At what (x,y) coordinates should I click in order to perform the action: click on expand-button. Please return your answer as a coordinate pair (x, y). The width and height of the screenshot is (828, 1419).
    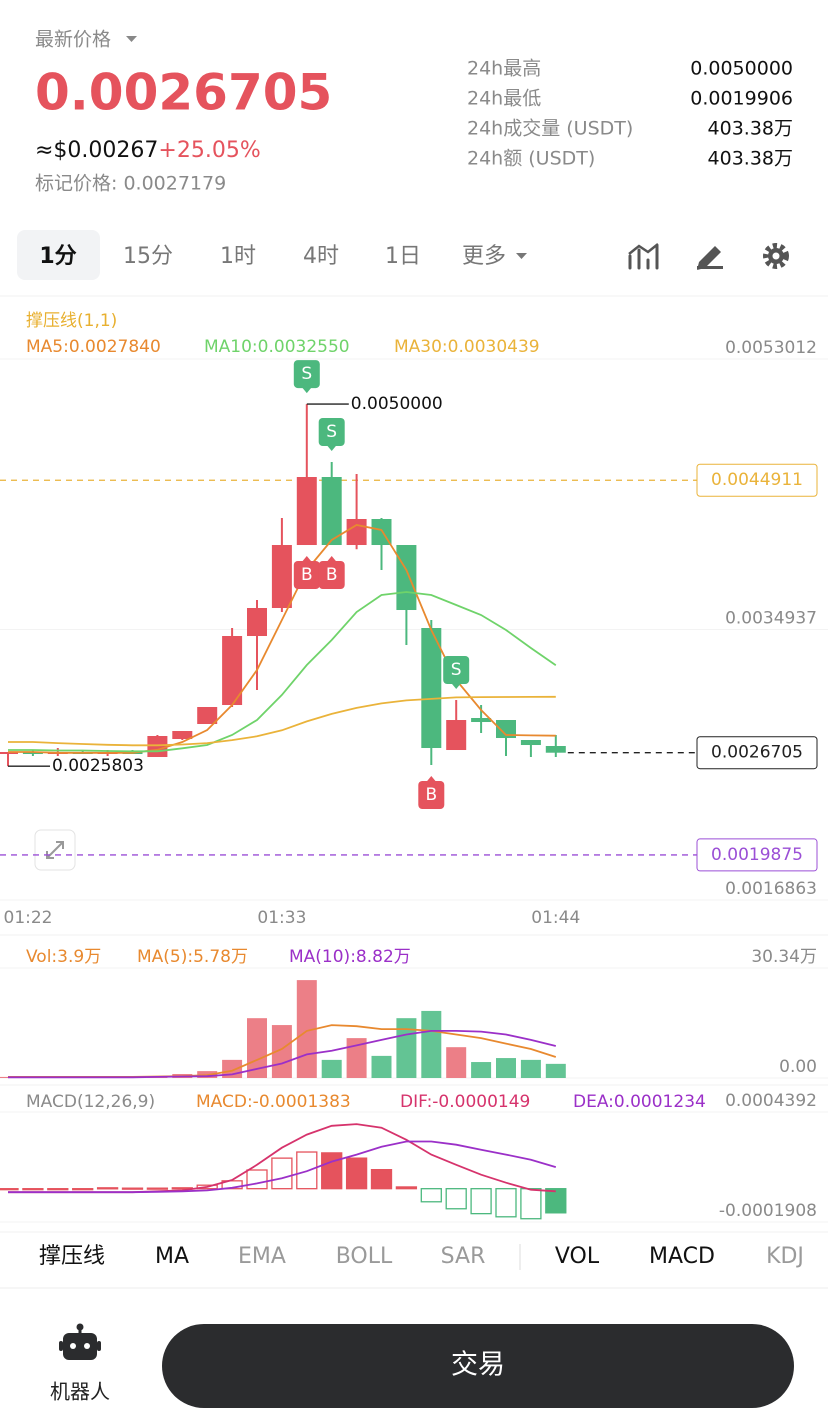
    Looking at the image, I should click on (55, 850).